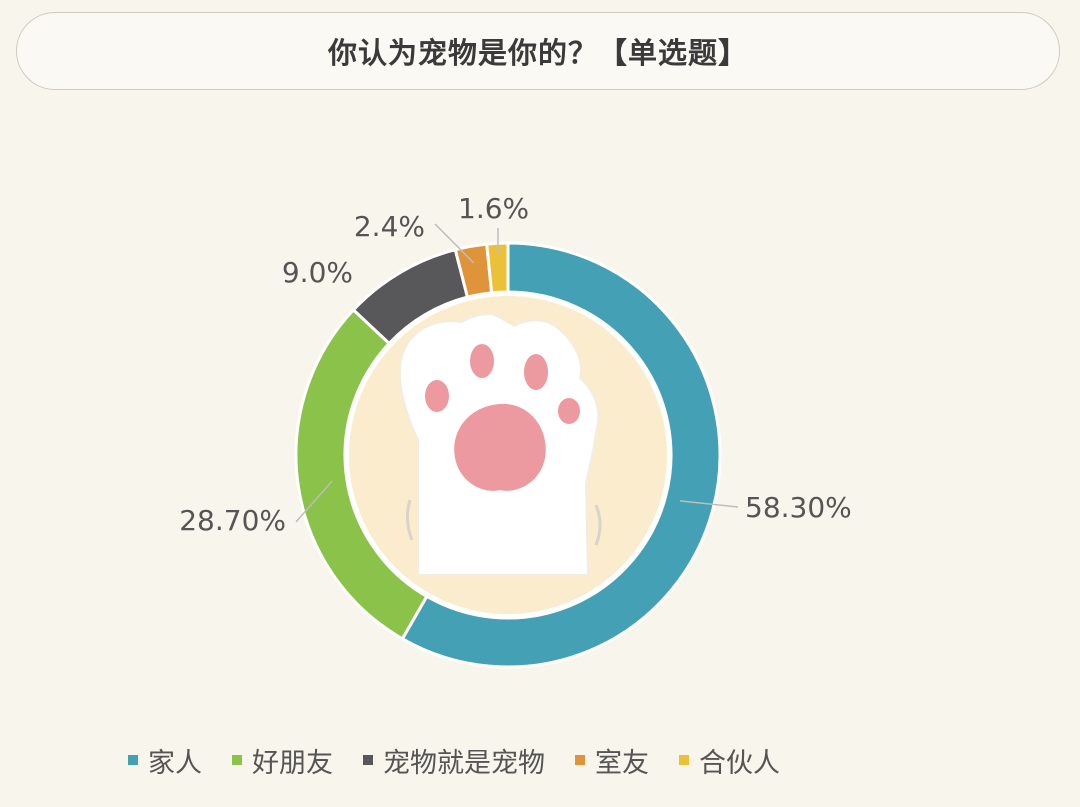 This screenshot has width=1080, height=807. I want to click on data-label-1: 28.70%, so click(232, 520).